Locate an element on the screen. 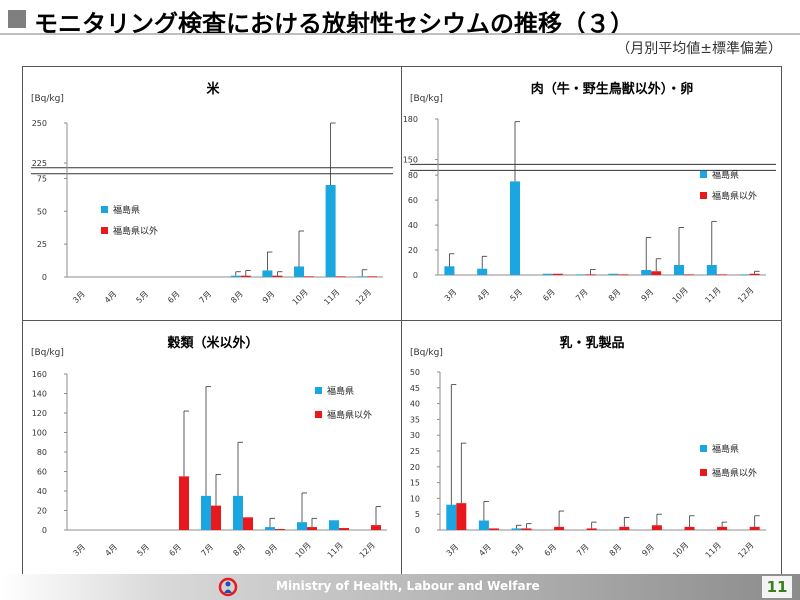  y-tick-label: 75 is located at coordinates (42, 178).